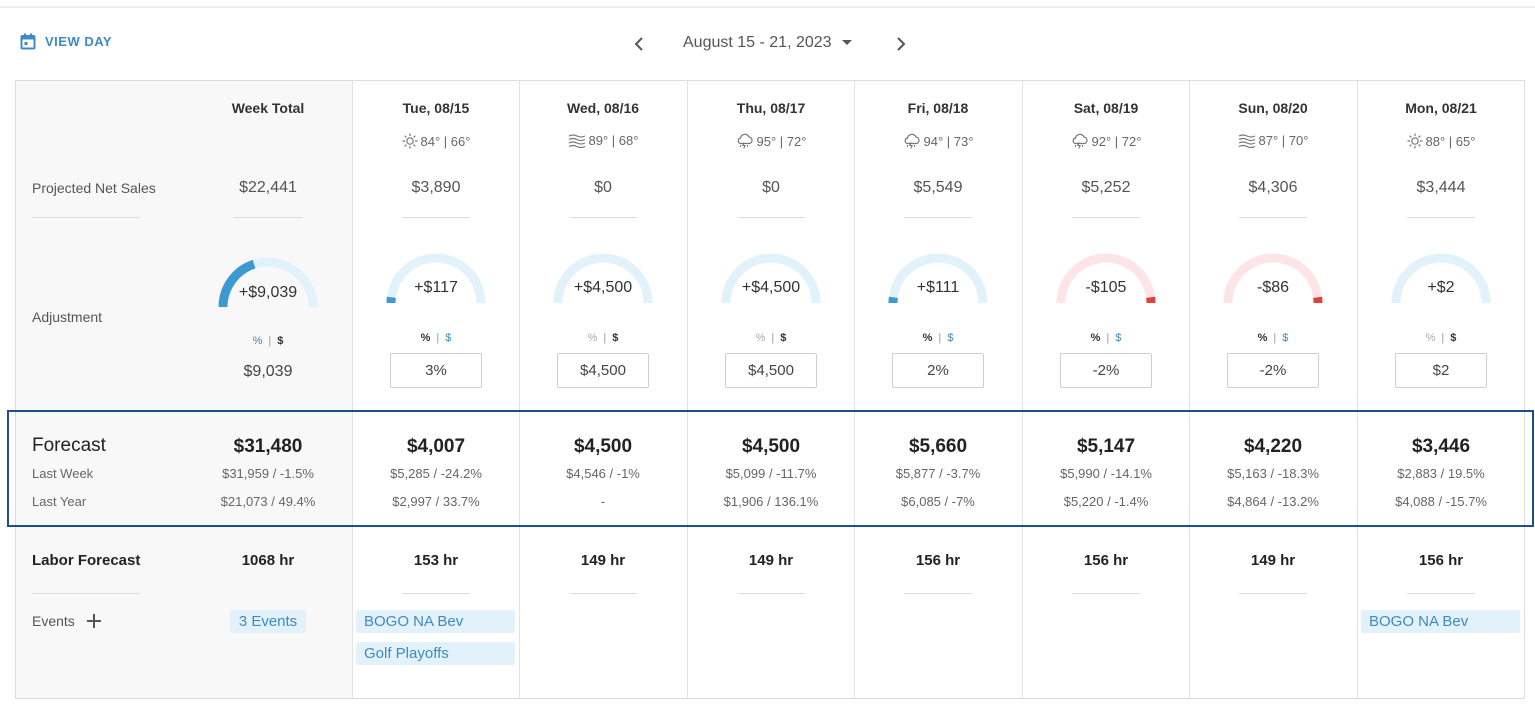  What do you see at coordinates (1106, 501) in the screenshot?
I see `day-last-year: $5,220 / -1.4%` at bounding box center [1106, 501].